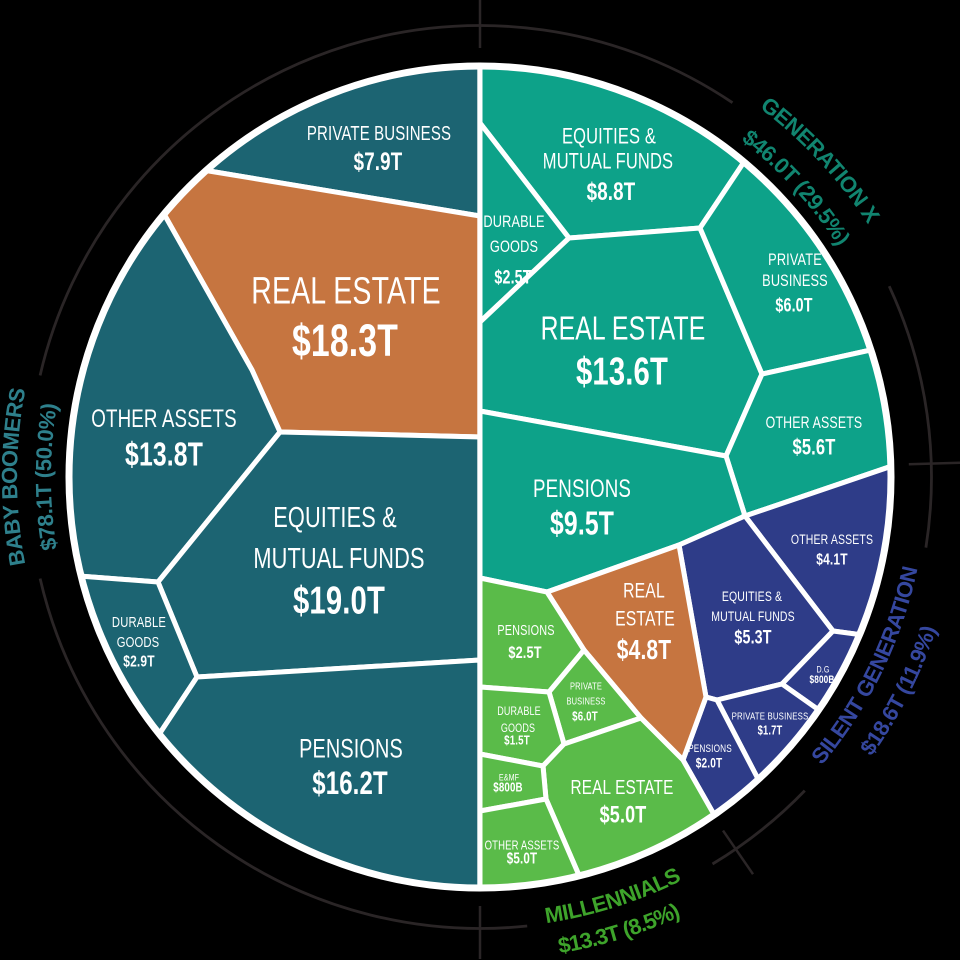  I want to click on svg-text: $4.1T, so click(832, 559).